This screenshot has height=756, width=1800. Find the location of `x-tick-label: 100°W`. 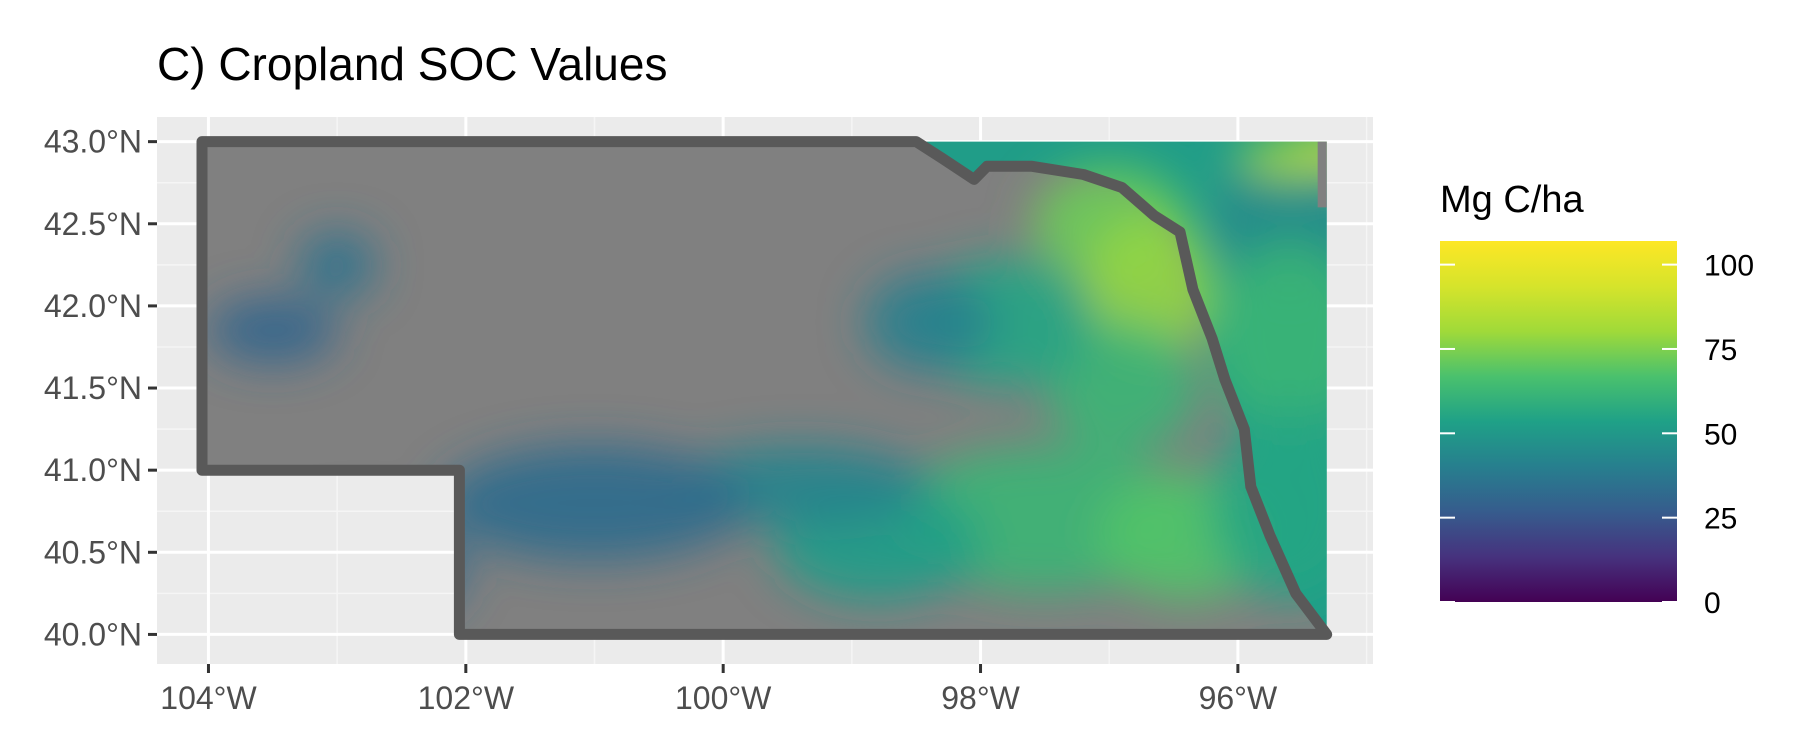

x-tick-label: 100°W is located at coordinates (723, 698).